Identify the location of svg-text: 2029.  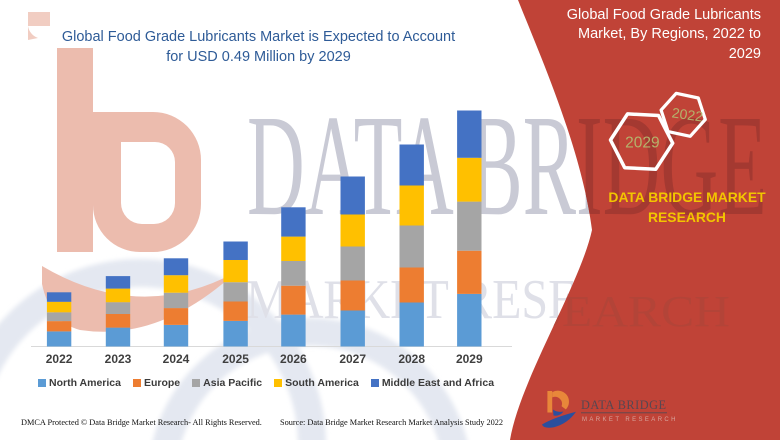
(642, 143).